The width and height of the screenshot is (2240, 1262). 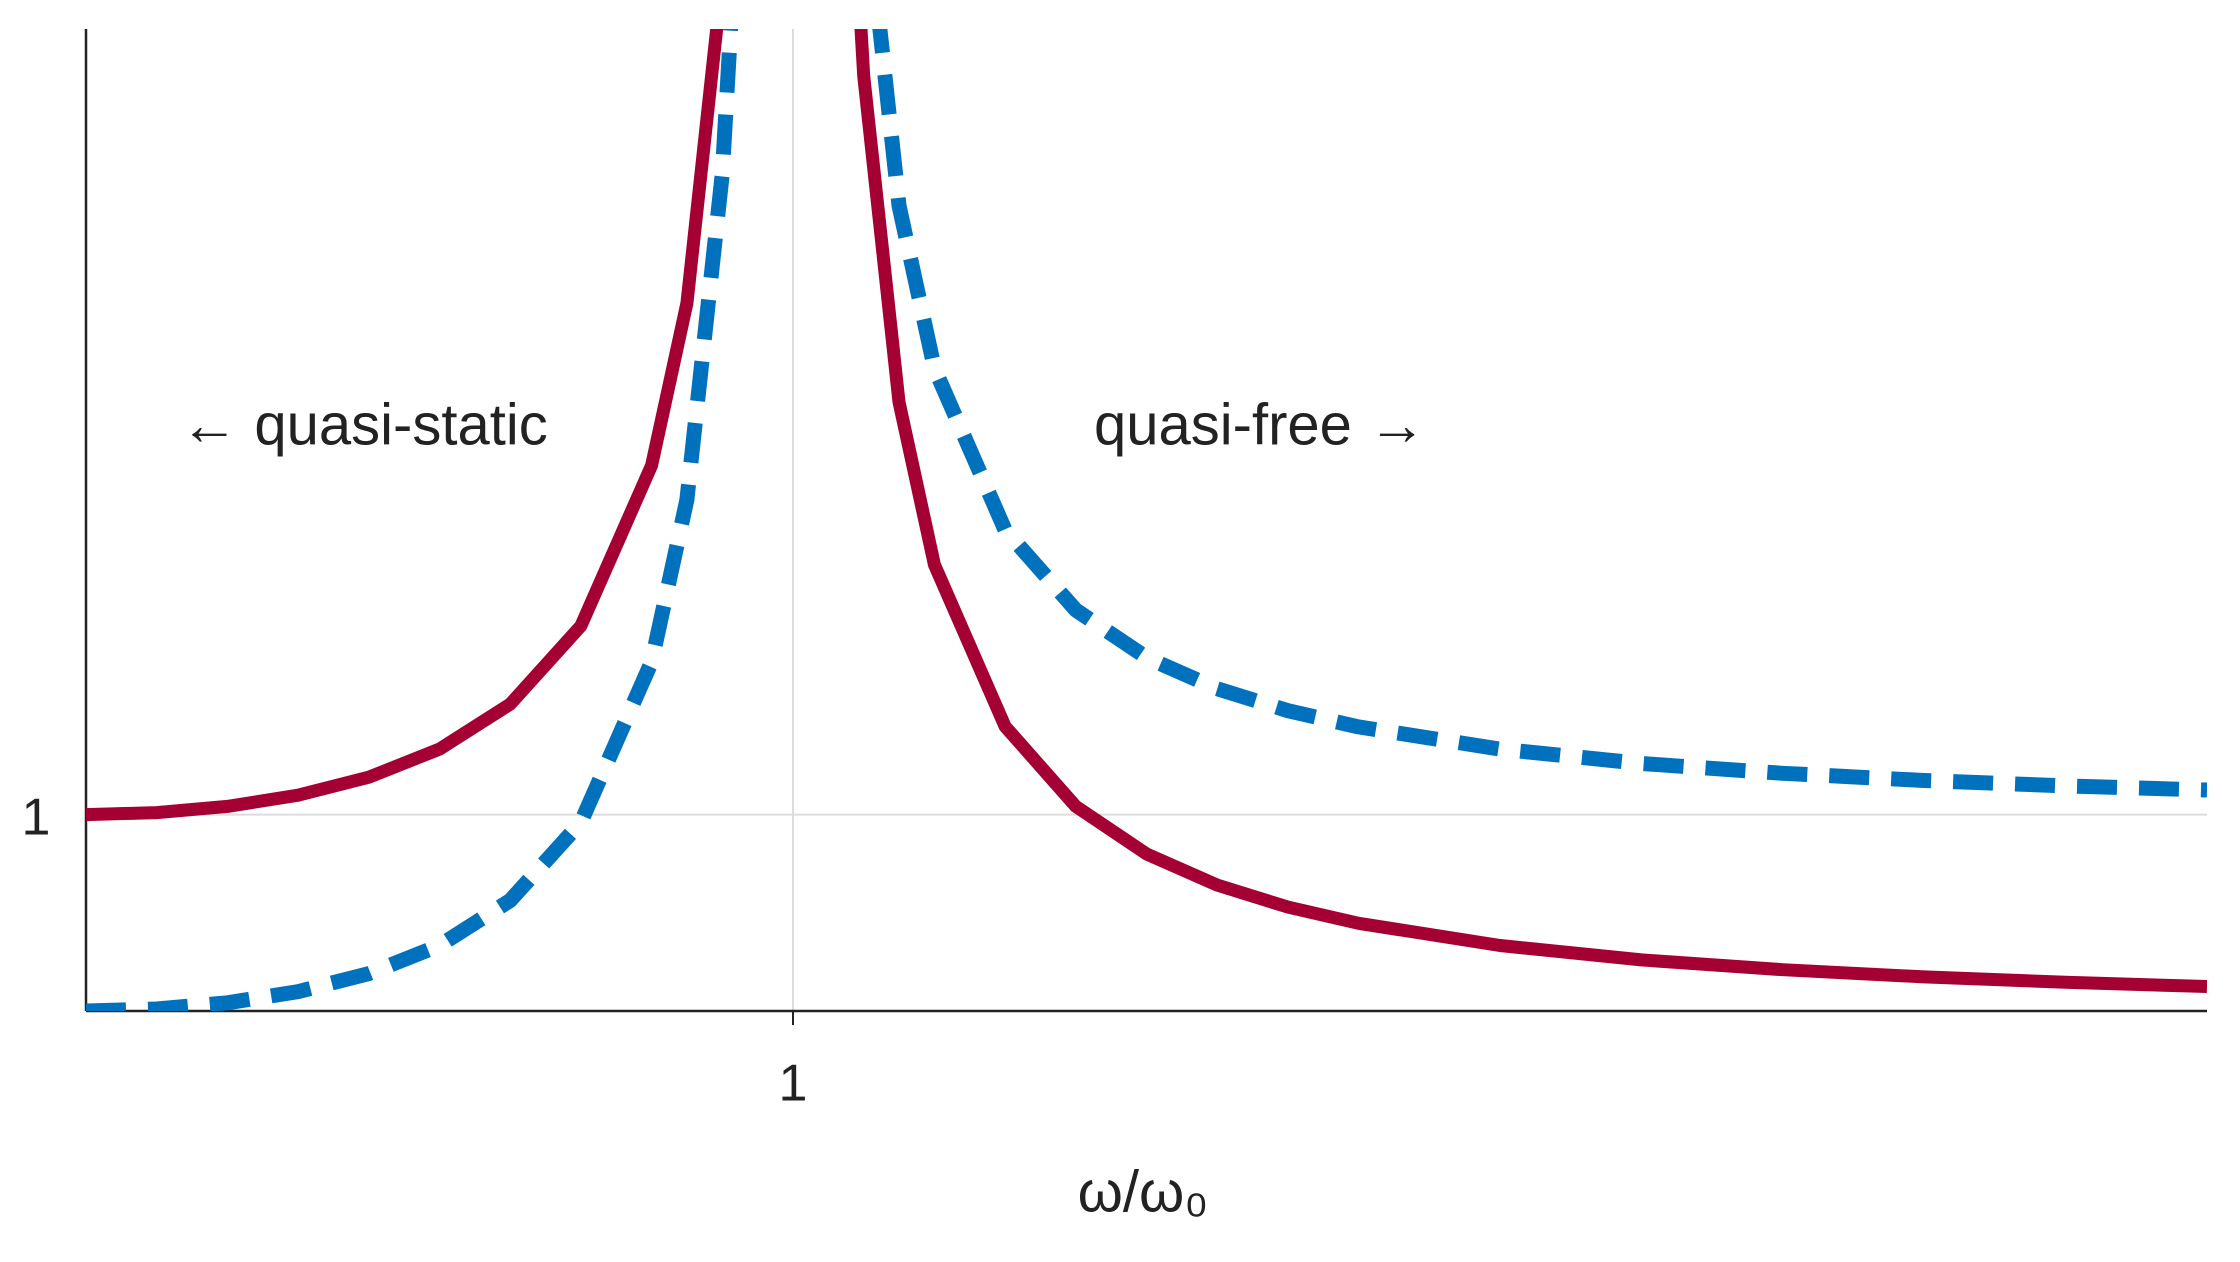 I want to click on x-tick-label: 1, so click(x=793, y=1084).